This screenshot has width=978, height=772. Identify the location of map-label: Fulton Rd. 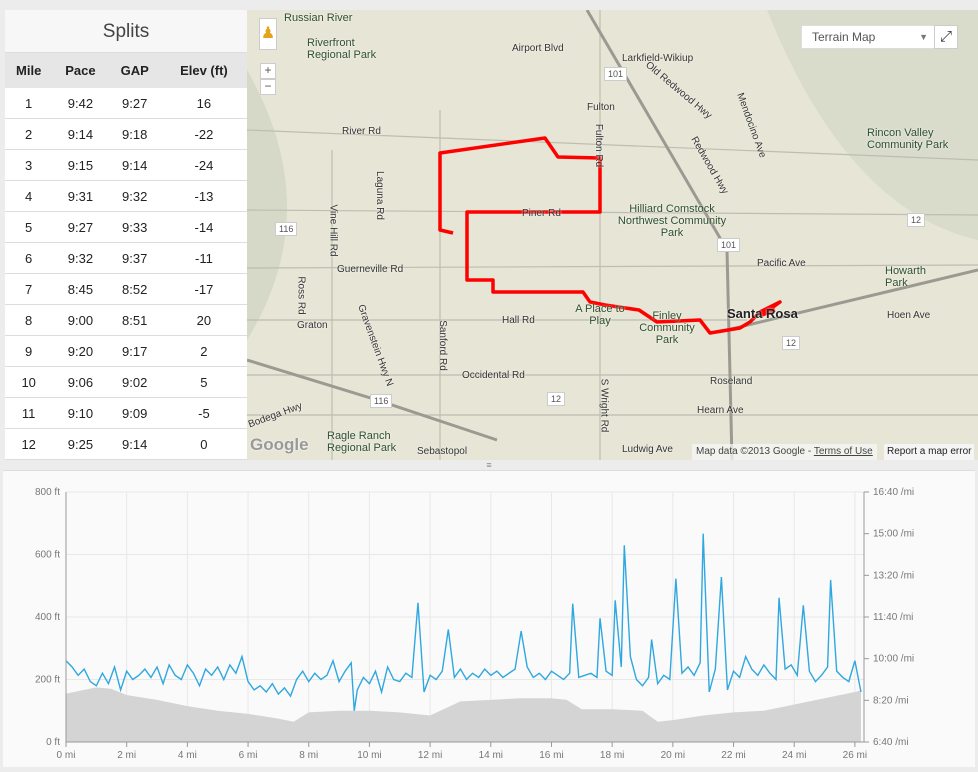
(599, 145).